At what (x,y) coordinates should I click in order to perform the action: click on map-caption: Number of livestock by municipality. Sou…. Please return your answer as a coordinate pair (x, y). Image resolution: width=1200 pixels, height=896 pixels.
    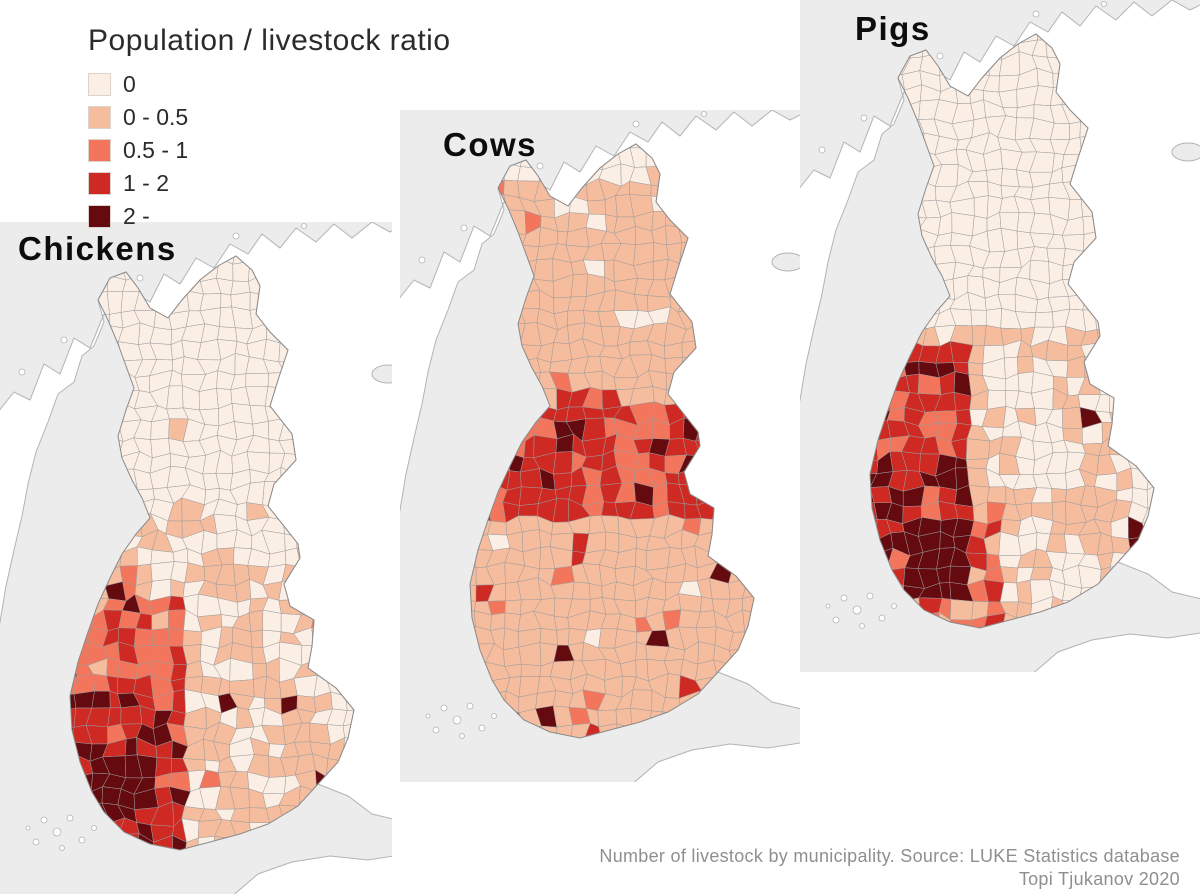
    Looking at the image, I should click on (889, 868).